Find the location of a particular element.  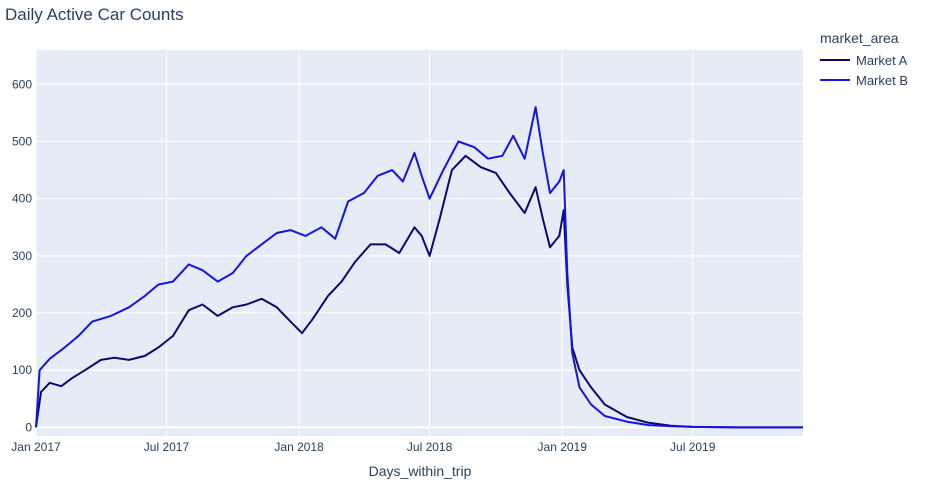

y-tick-label: 300 is located at coordinates (22, 256).